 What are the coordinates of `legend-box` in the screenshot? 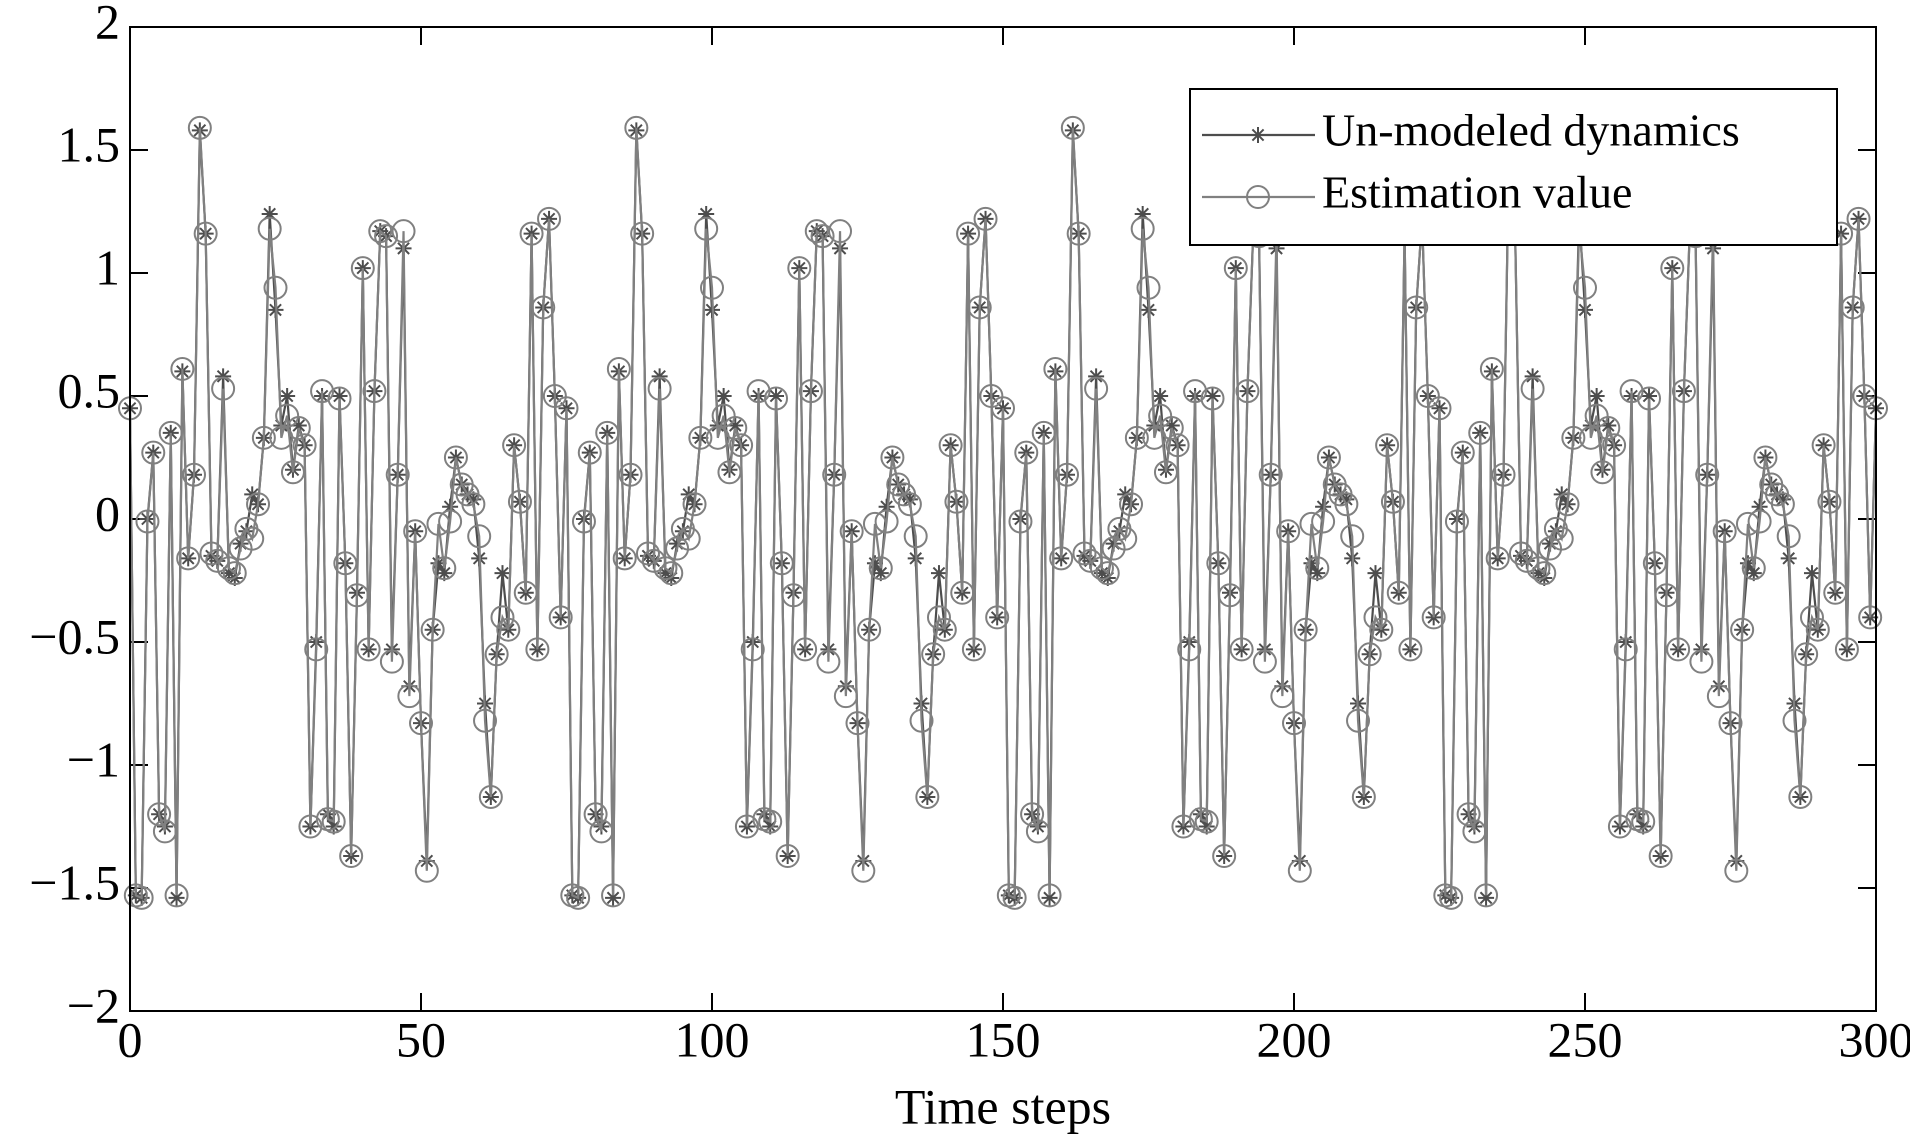 It's located at (1513, 167).